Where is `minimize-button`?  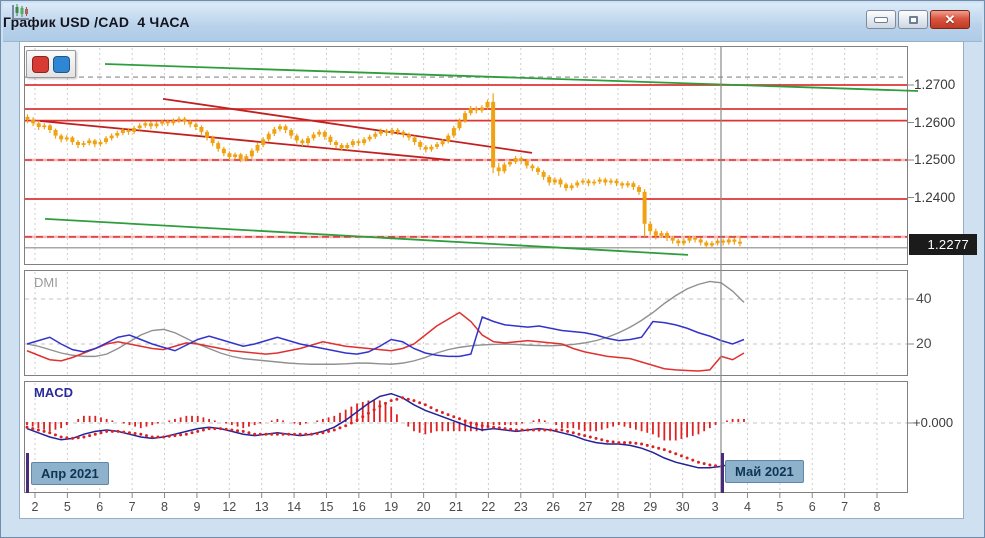 minimize-button is located at coordinates (881, 19).